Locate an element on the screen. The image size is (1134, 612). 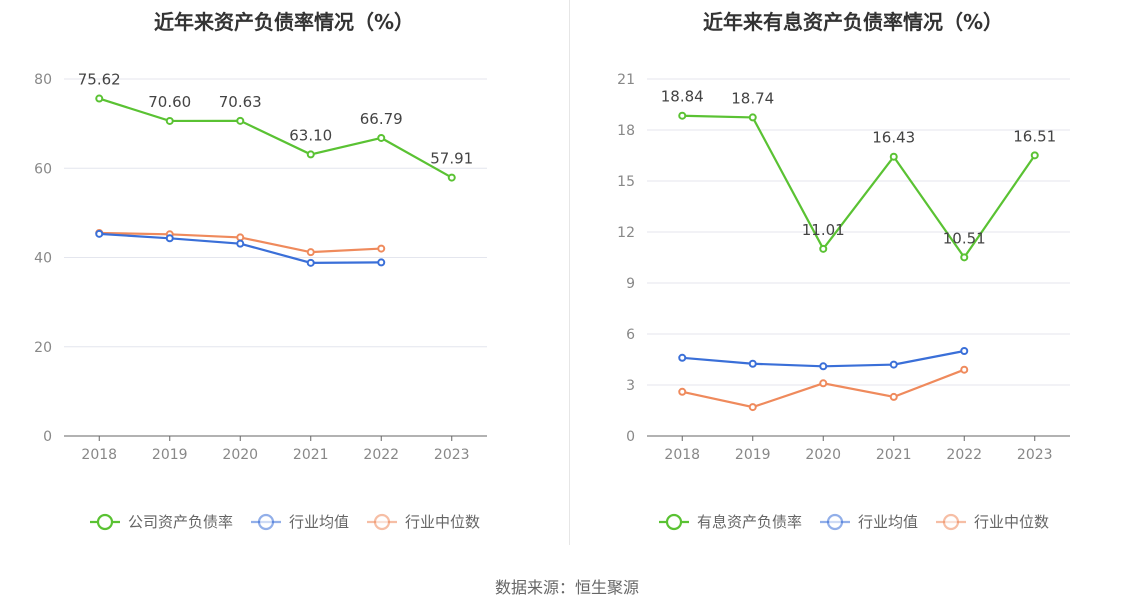
data-label: 70.63 is located at coordinates (240, 102).